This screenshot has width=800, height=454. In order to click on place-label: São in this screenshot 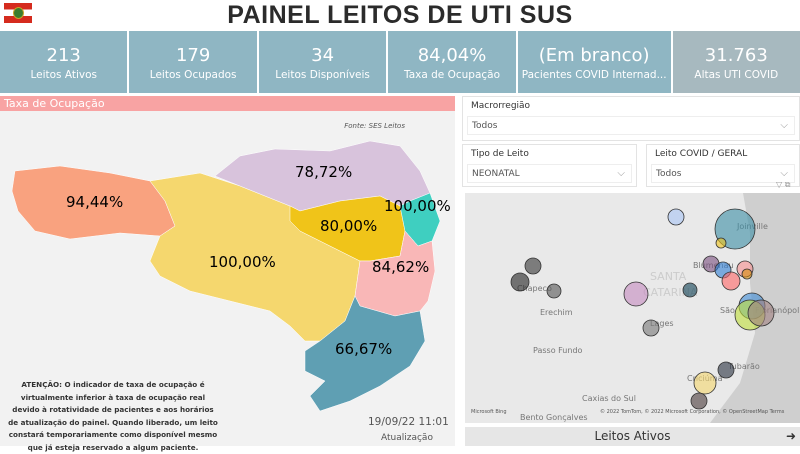, I will do `click(727, 310)`.